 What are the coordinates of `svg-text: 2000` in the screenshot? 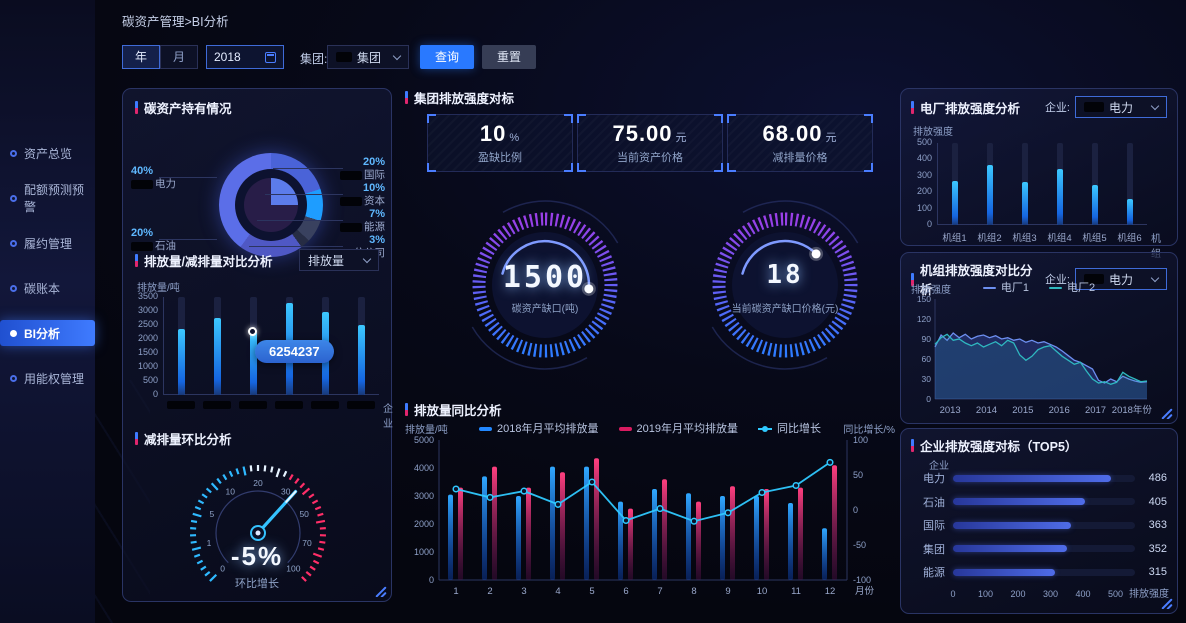 It's located at (424, 524).